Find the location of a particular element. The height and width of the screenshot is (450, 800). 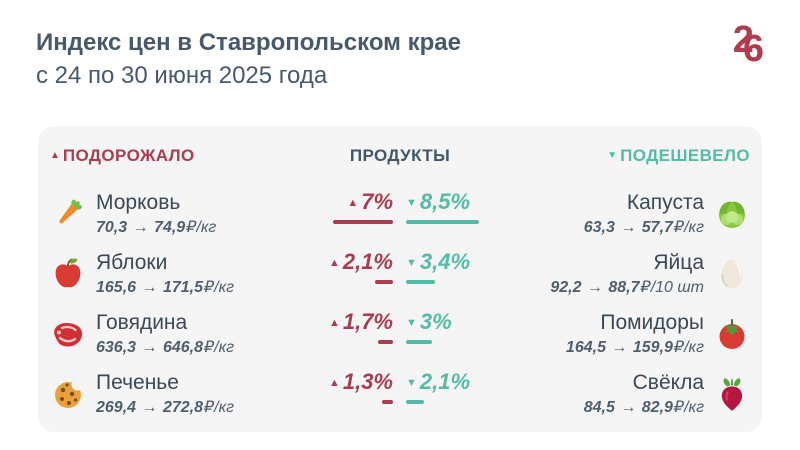

percent-row: ▲ 7% ▼ 8,5% is located at coordinates (403, 214).